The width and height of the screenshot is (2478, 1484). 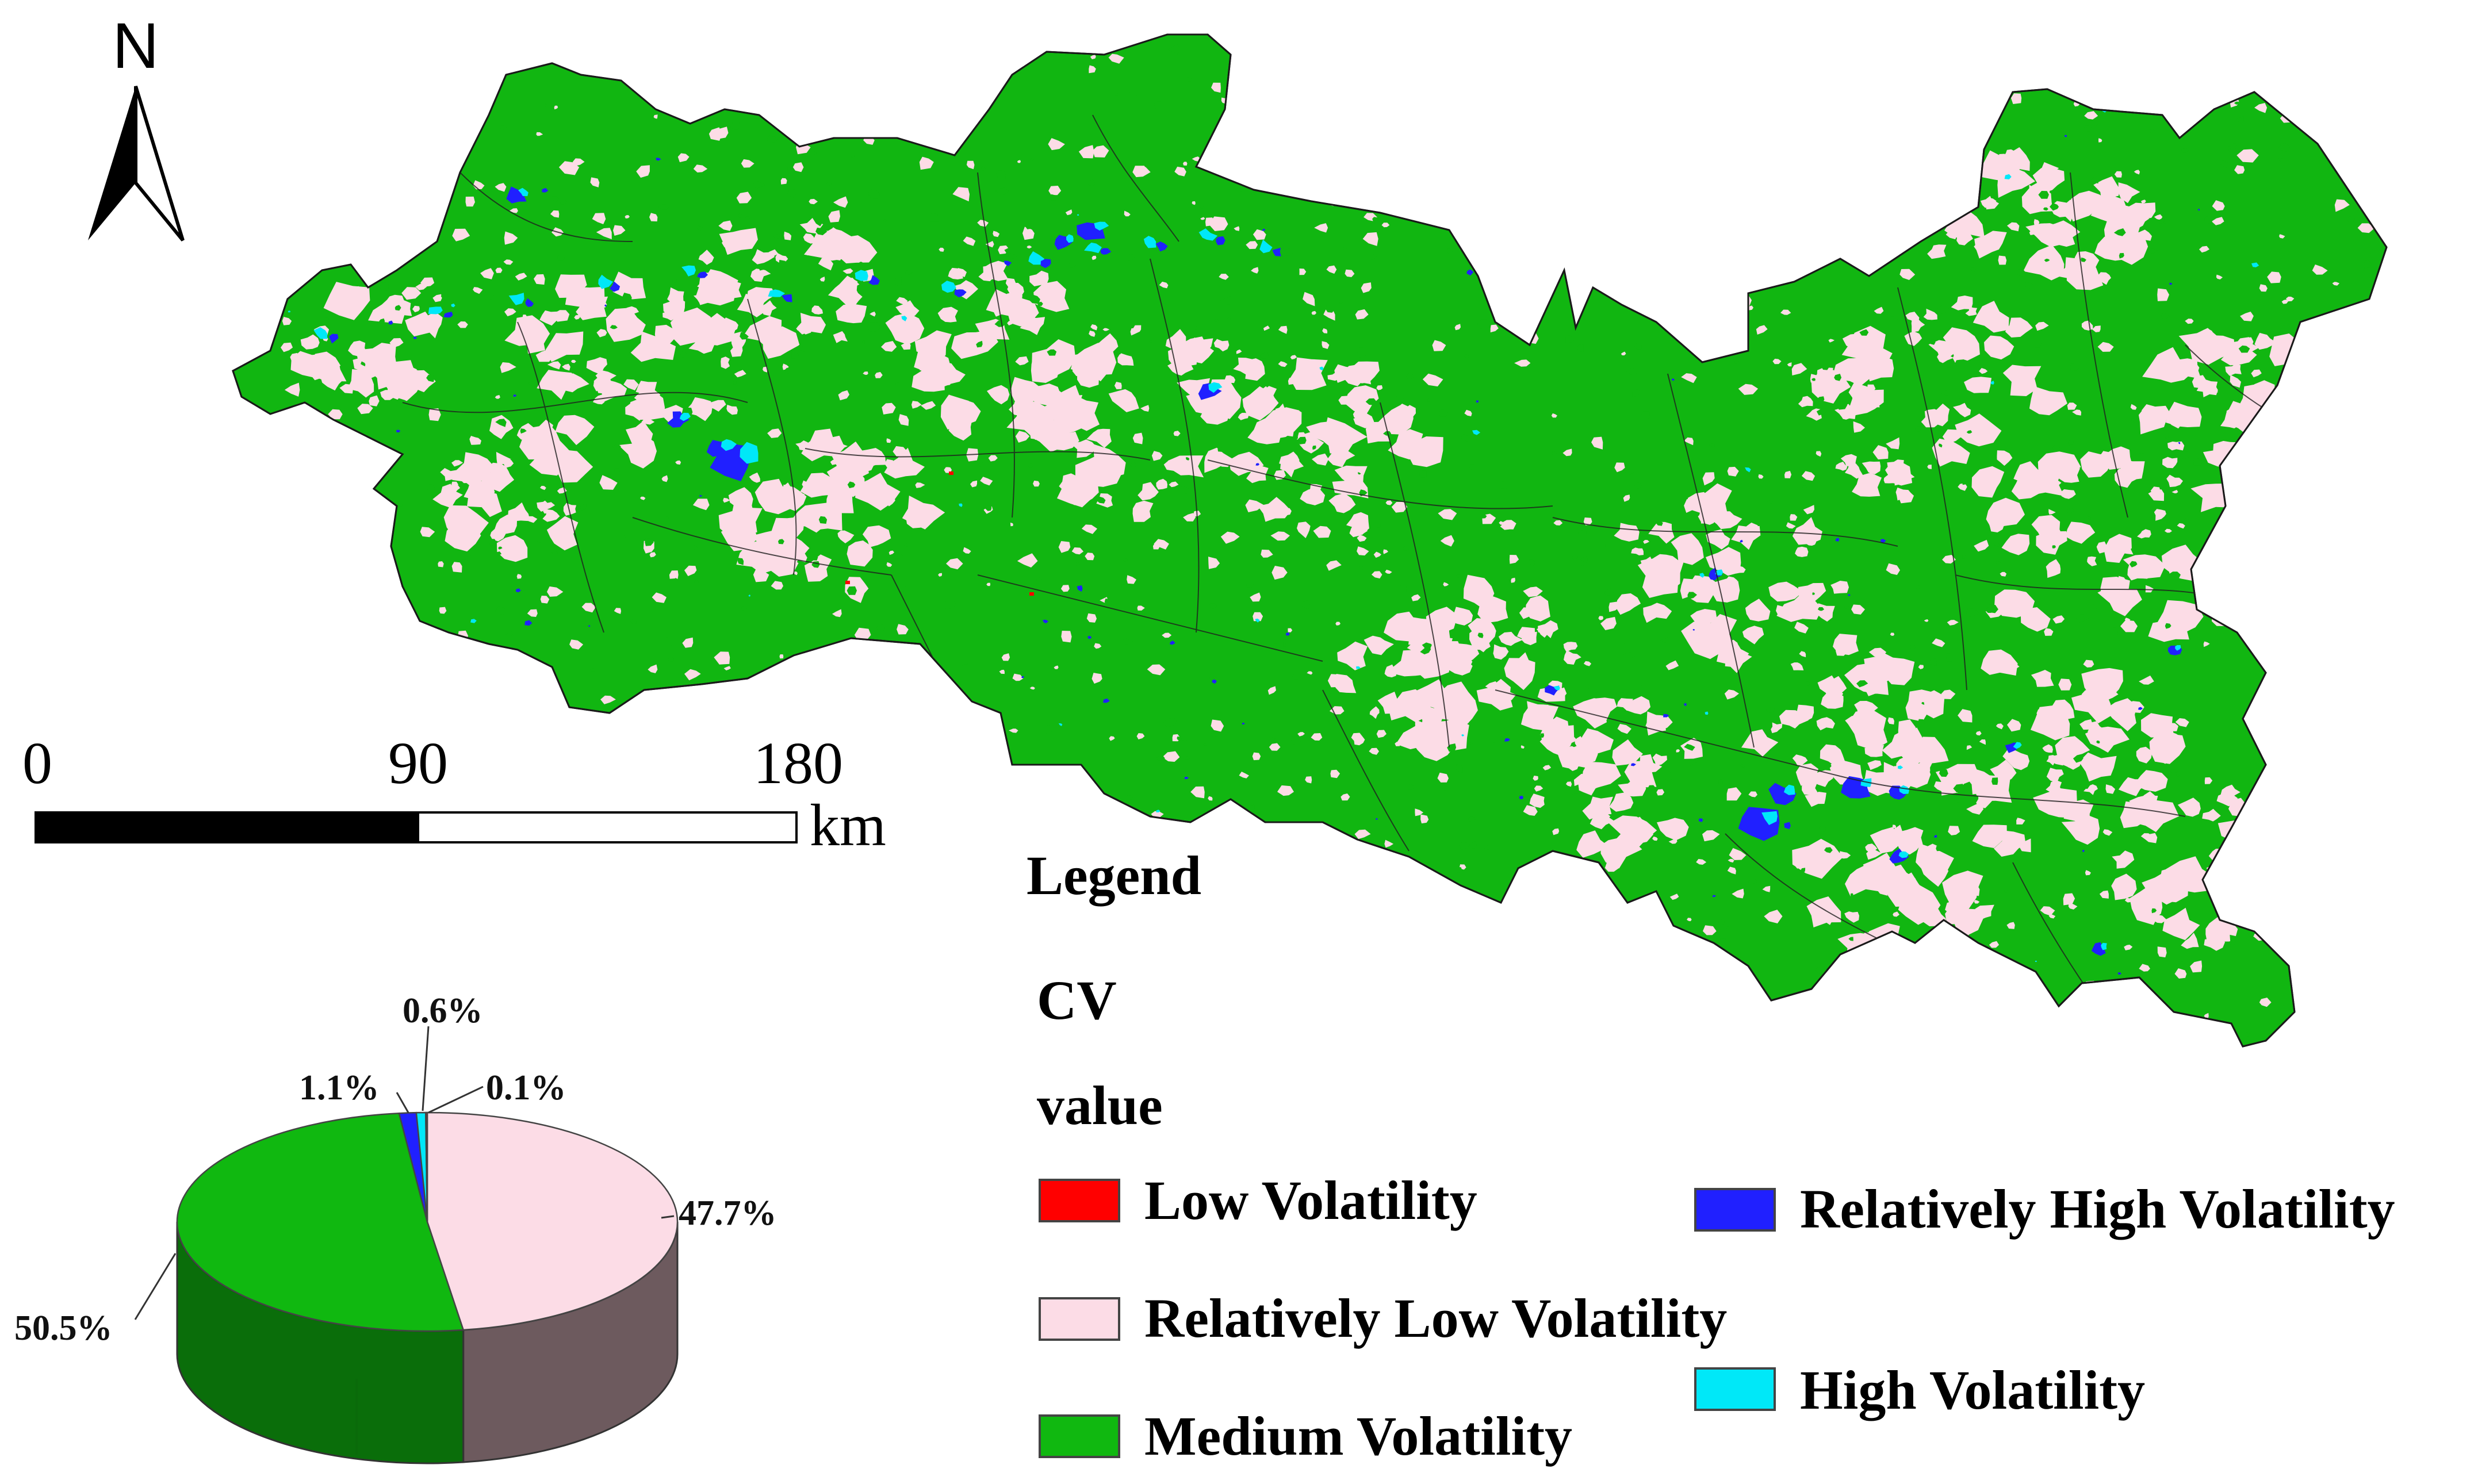 What do you see at coordinates (1079, 1319) in the screenshot?
I see `legend-swatch-relatively-low` at bounding box center [1079, 1319].